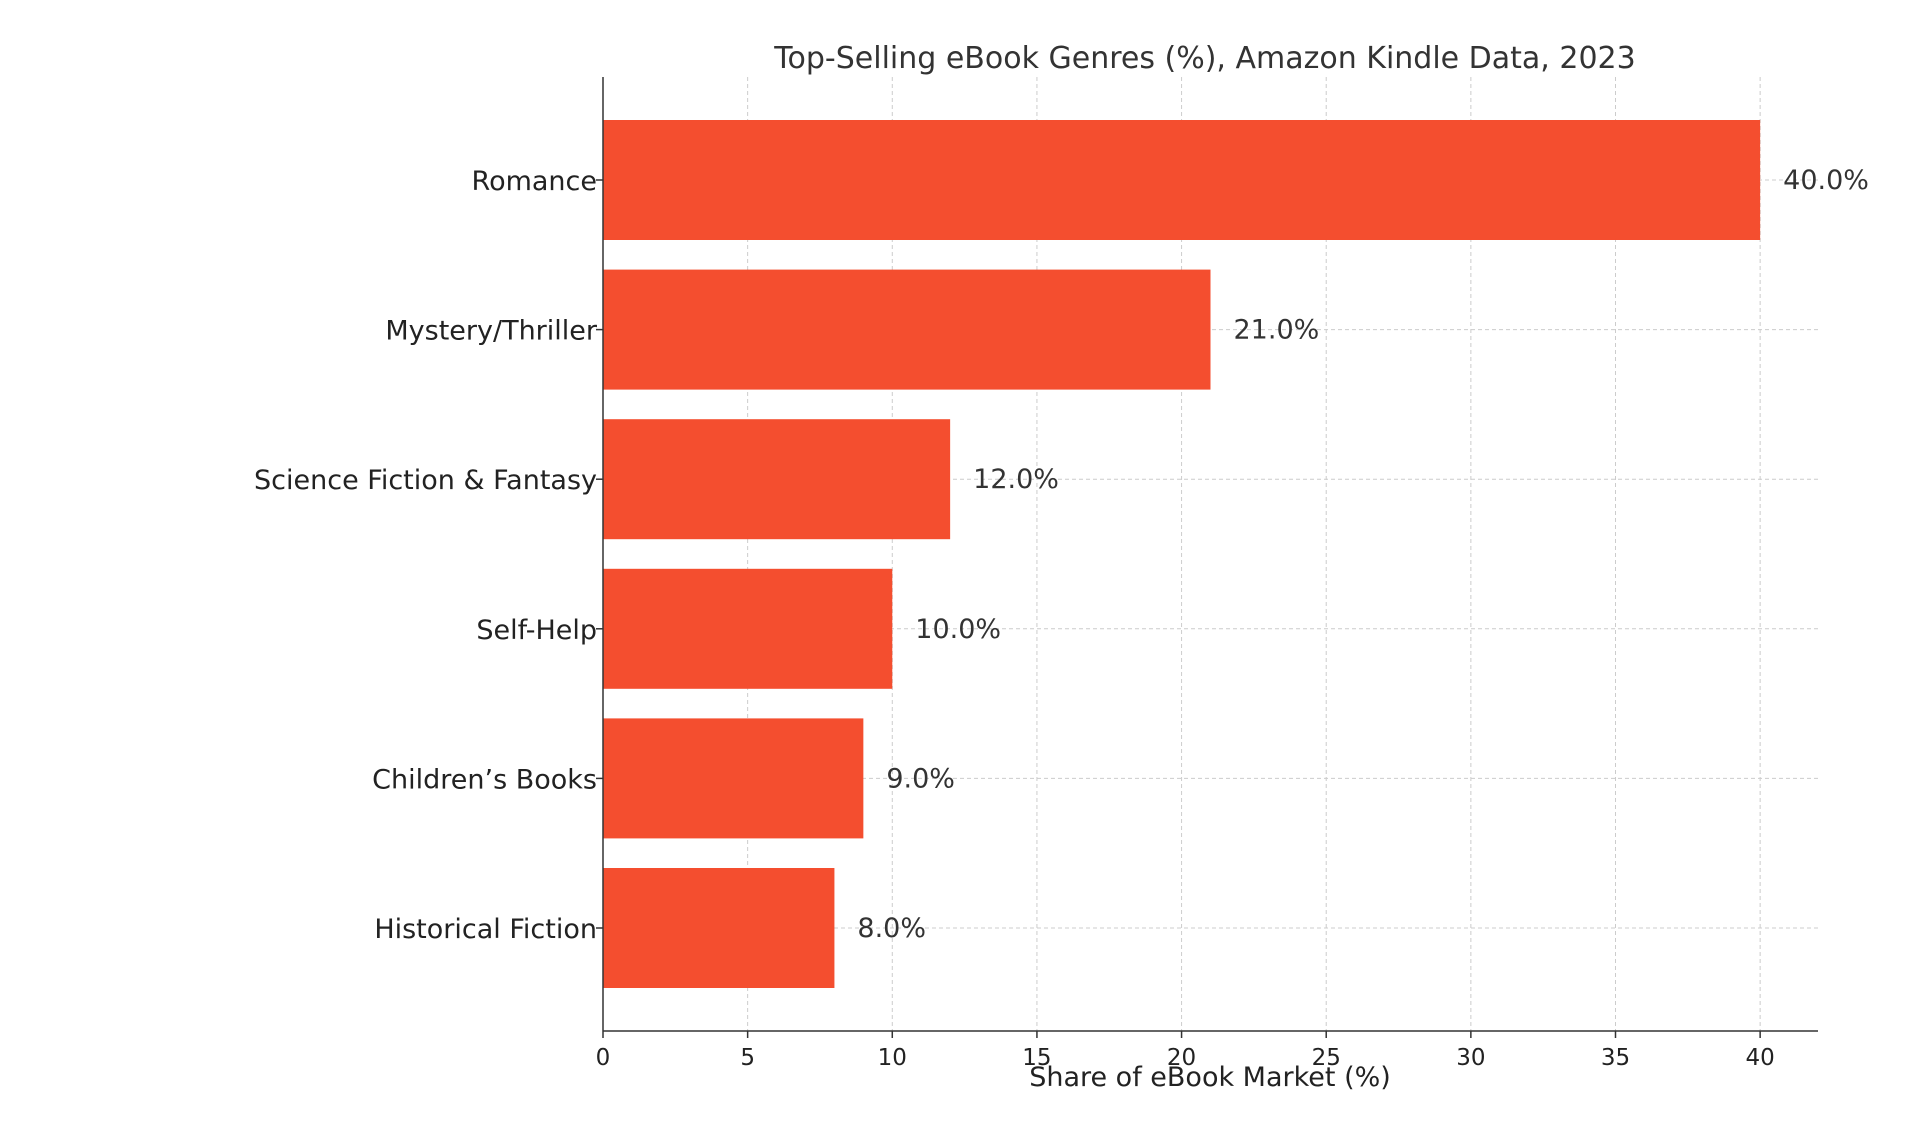 The image size is (1920, 1145). Describe the element at coordinates (1016, 479) in the screenshot. I see `data-label: 12.0%` at that location.